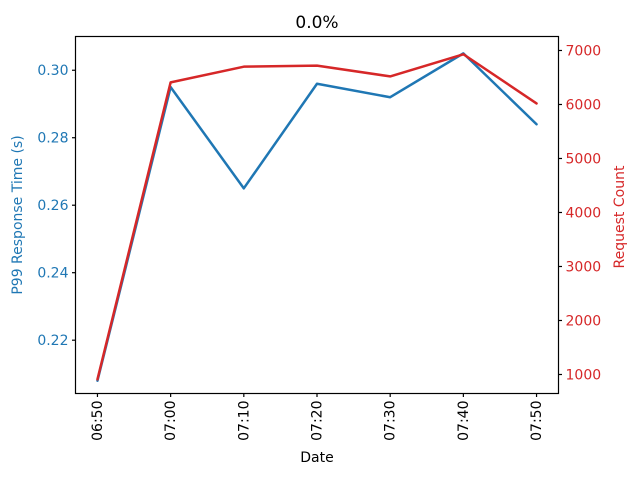 The width and height of the screenshot is (640, 480). I want to click on x-tick-label: 07:30, so click(391, 421).